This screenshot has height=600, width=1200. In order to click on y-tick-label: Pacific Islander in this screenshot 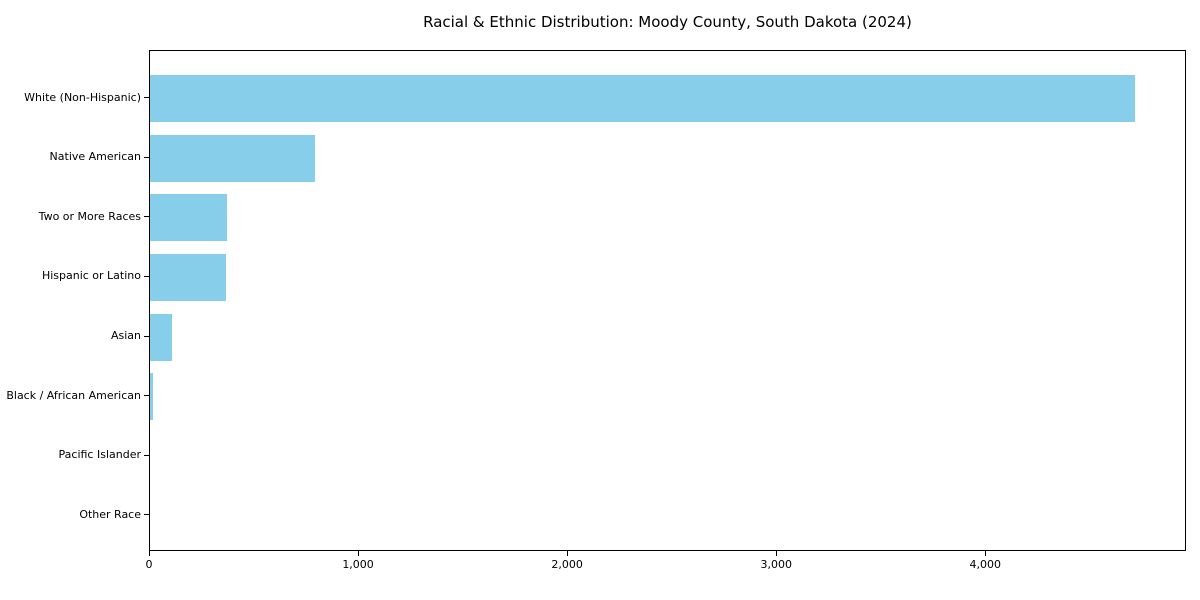, I will do `click(99, 455)`.